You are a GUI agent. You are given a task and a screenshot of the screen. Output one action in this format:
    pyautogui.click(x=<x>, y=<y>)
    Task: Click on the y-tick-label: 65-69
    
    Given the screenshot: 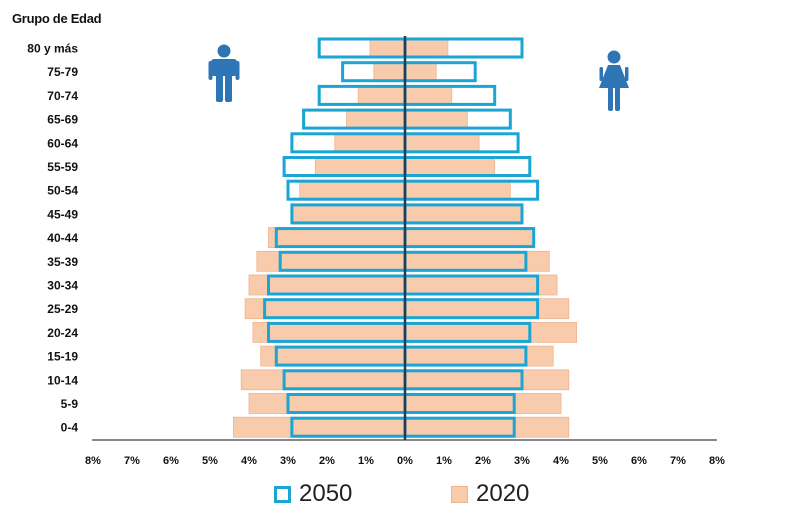 What is the action you would take?
    pyautogui.click(x=62, y=120)
    